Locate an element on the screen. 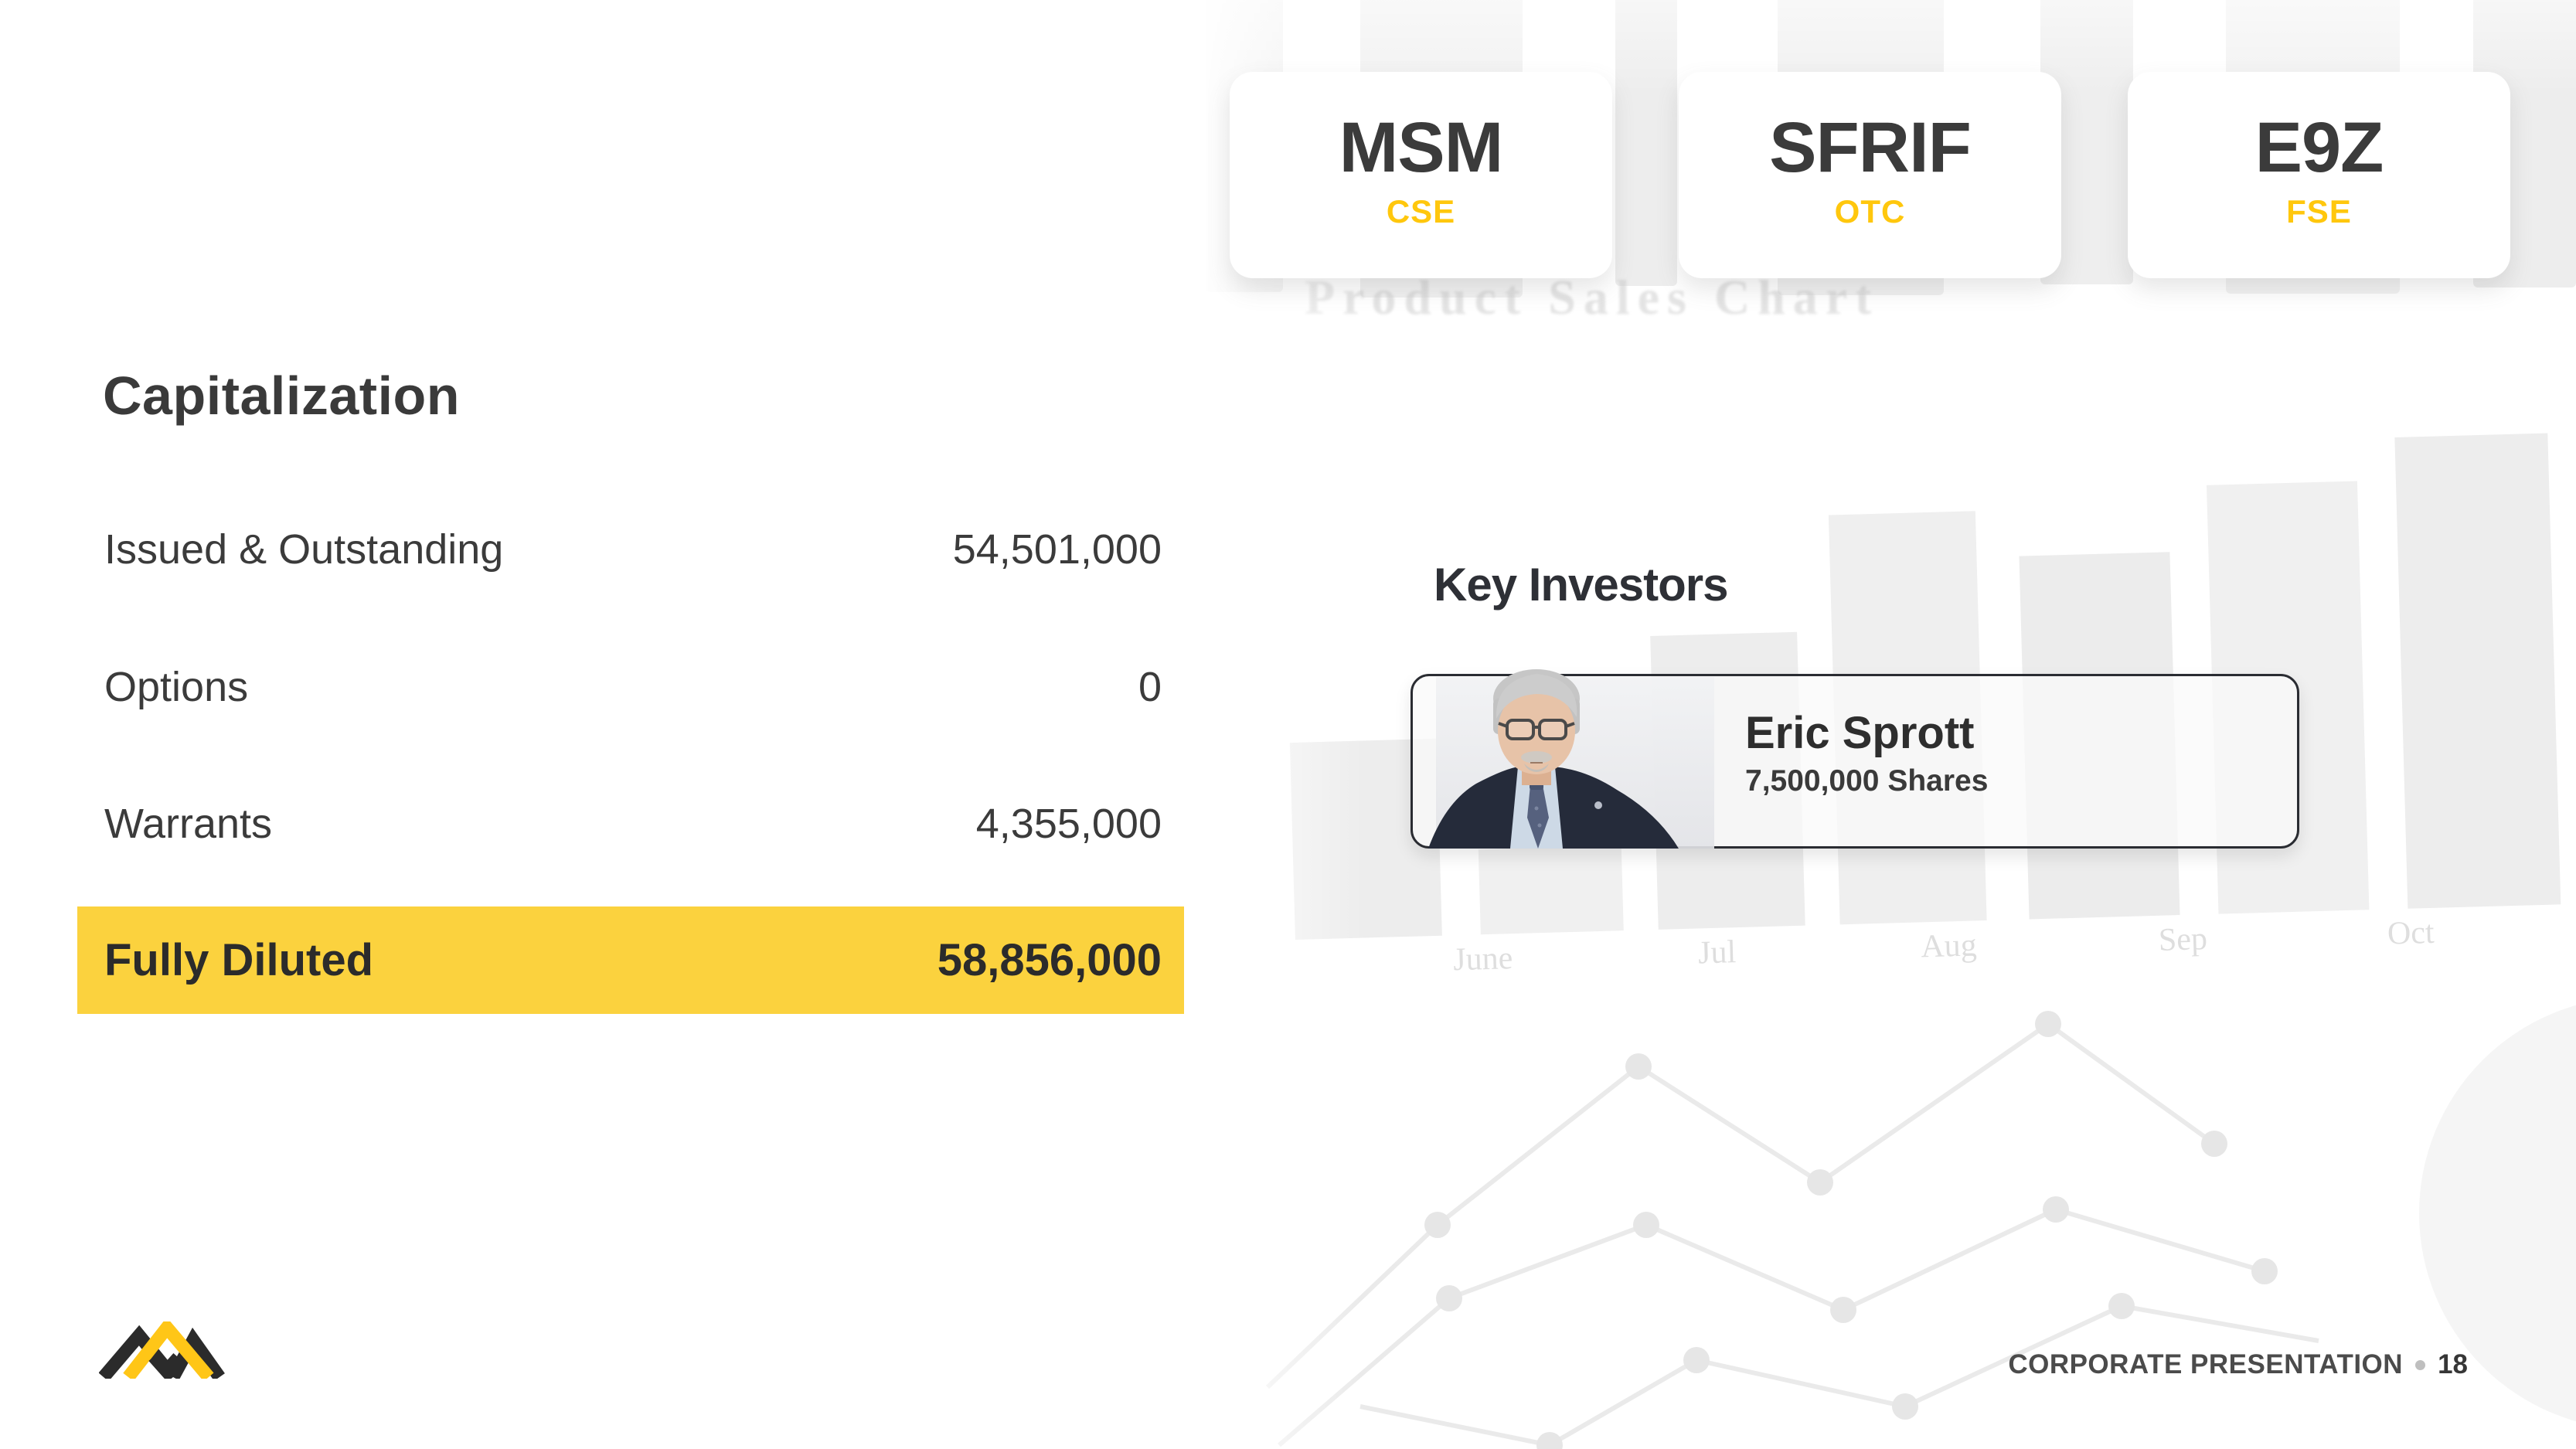 Image resolution: width=2576 pixels, height=1449 pixels. bg-month-label: Aug is located at coordinates (1949, 946).